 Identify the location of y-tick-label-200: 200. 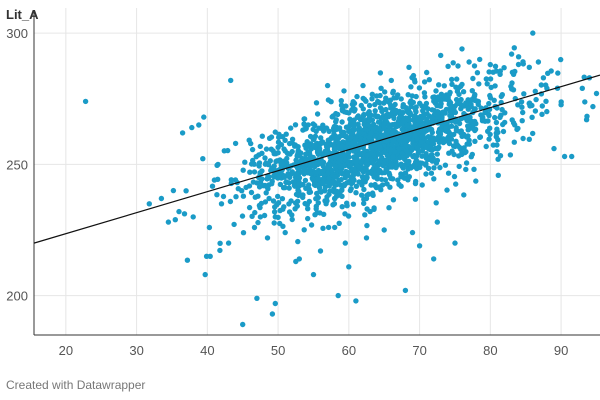
(17, 296).